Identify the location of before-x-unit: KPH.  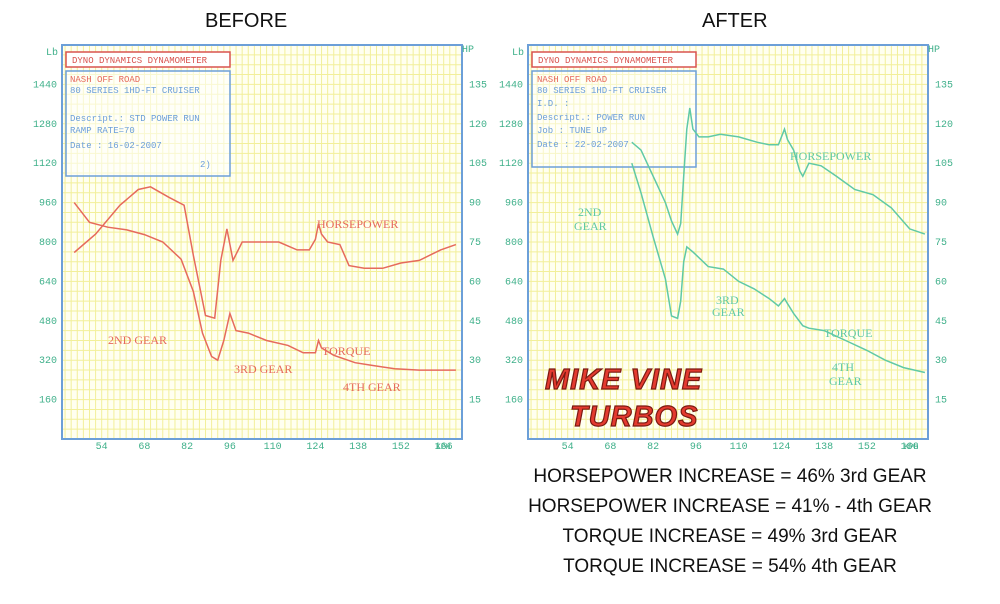
(443, 447).